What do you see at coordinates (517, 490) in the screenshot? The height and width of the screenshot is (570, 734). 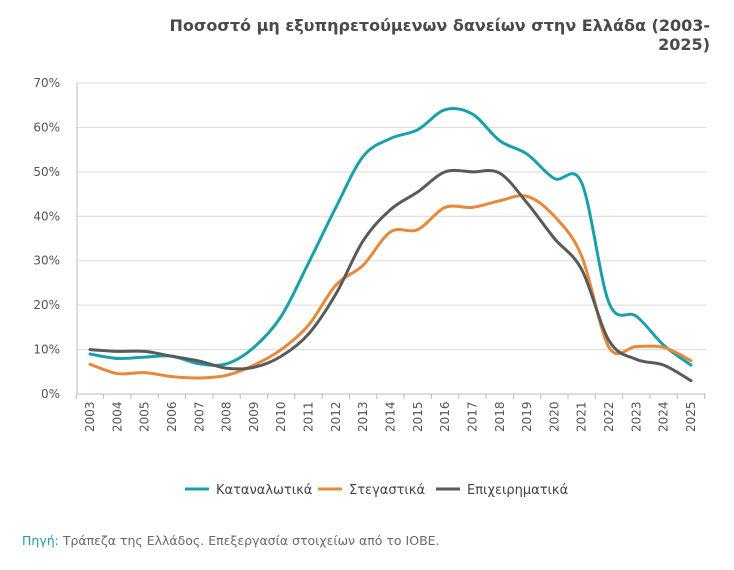 I see `legend-label: Επιχειρηματικά` at bounding box center [517, 490].